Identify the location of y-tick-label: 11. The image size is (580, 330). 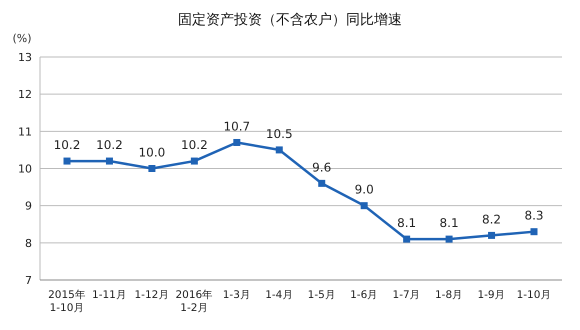
(25, 131).